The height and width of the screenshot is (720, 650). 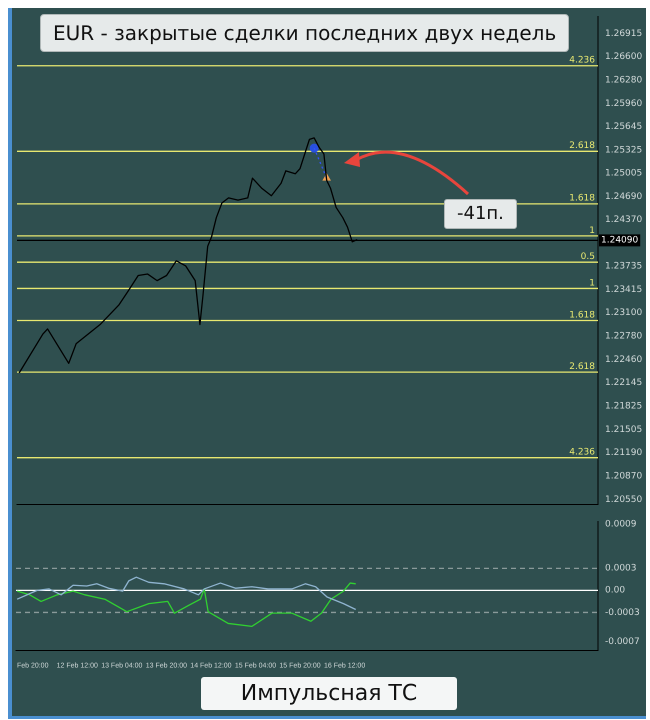 What do you see at coordinates (615, 591) in the screenshot?
I see `y-tick-label: 0.00` at bounding box center [615, 591].